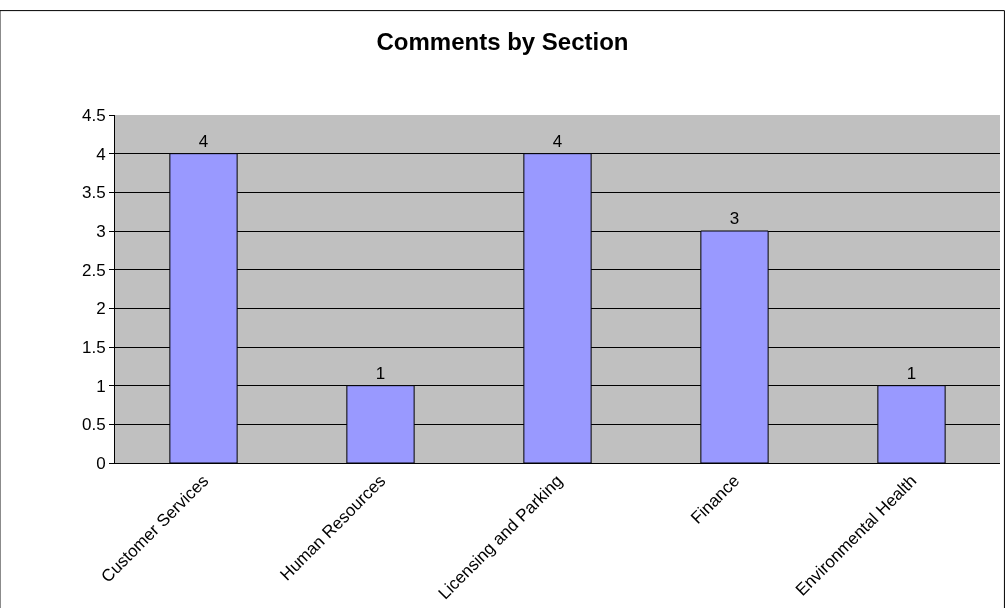 This screenshot has width=1005, height=608. I want to click on y-tick-label: 2.5, so click(93, 270).